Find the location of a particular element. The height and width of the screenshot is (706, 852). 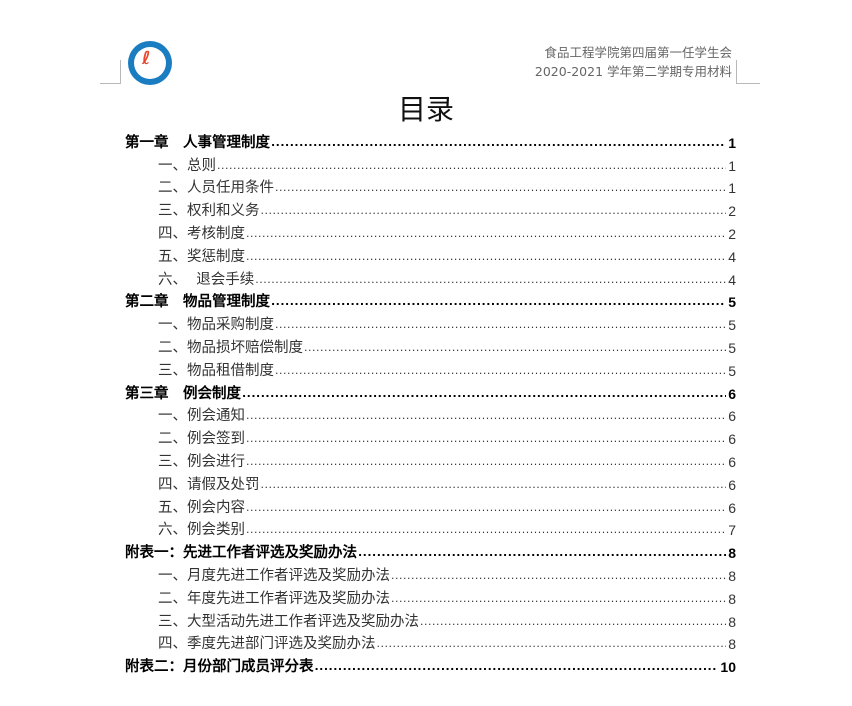

toc-section-entry: 一、例会通知 6 is located at coordinates (430, 416).